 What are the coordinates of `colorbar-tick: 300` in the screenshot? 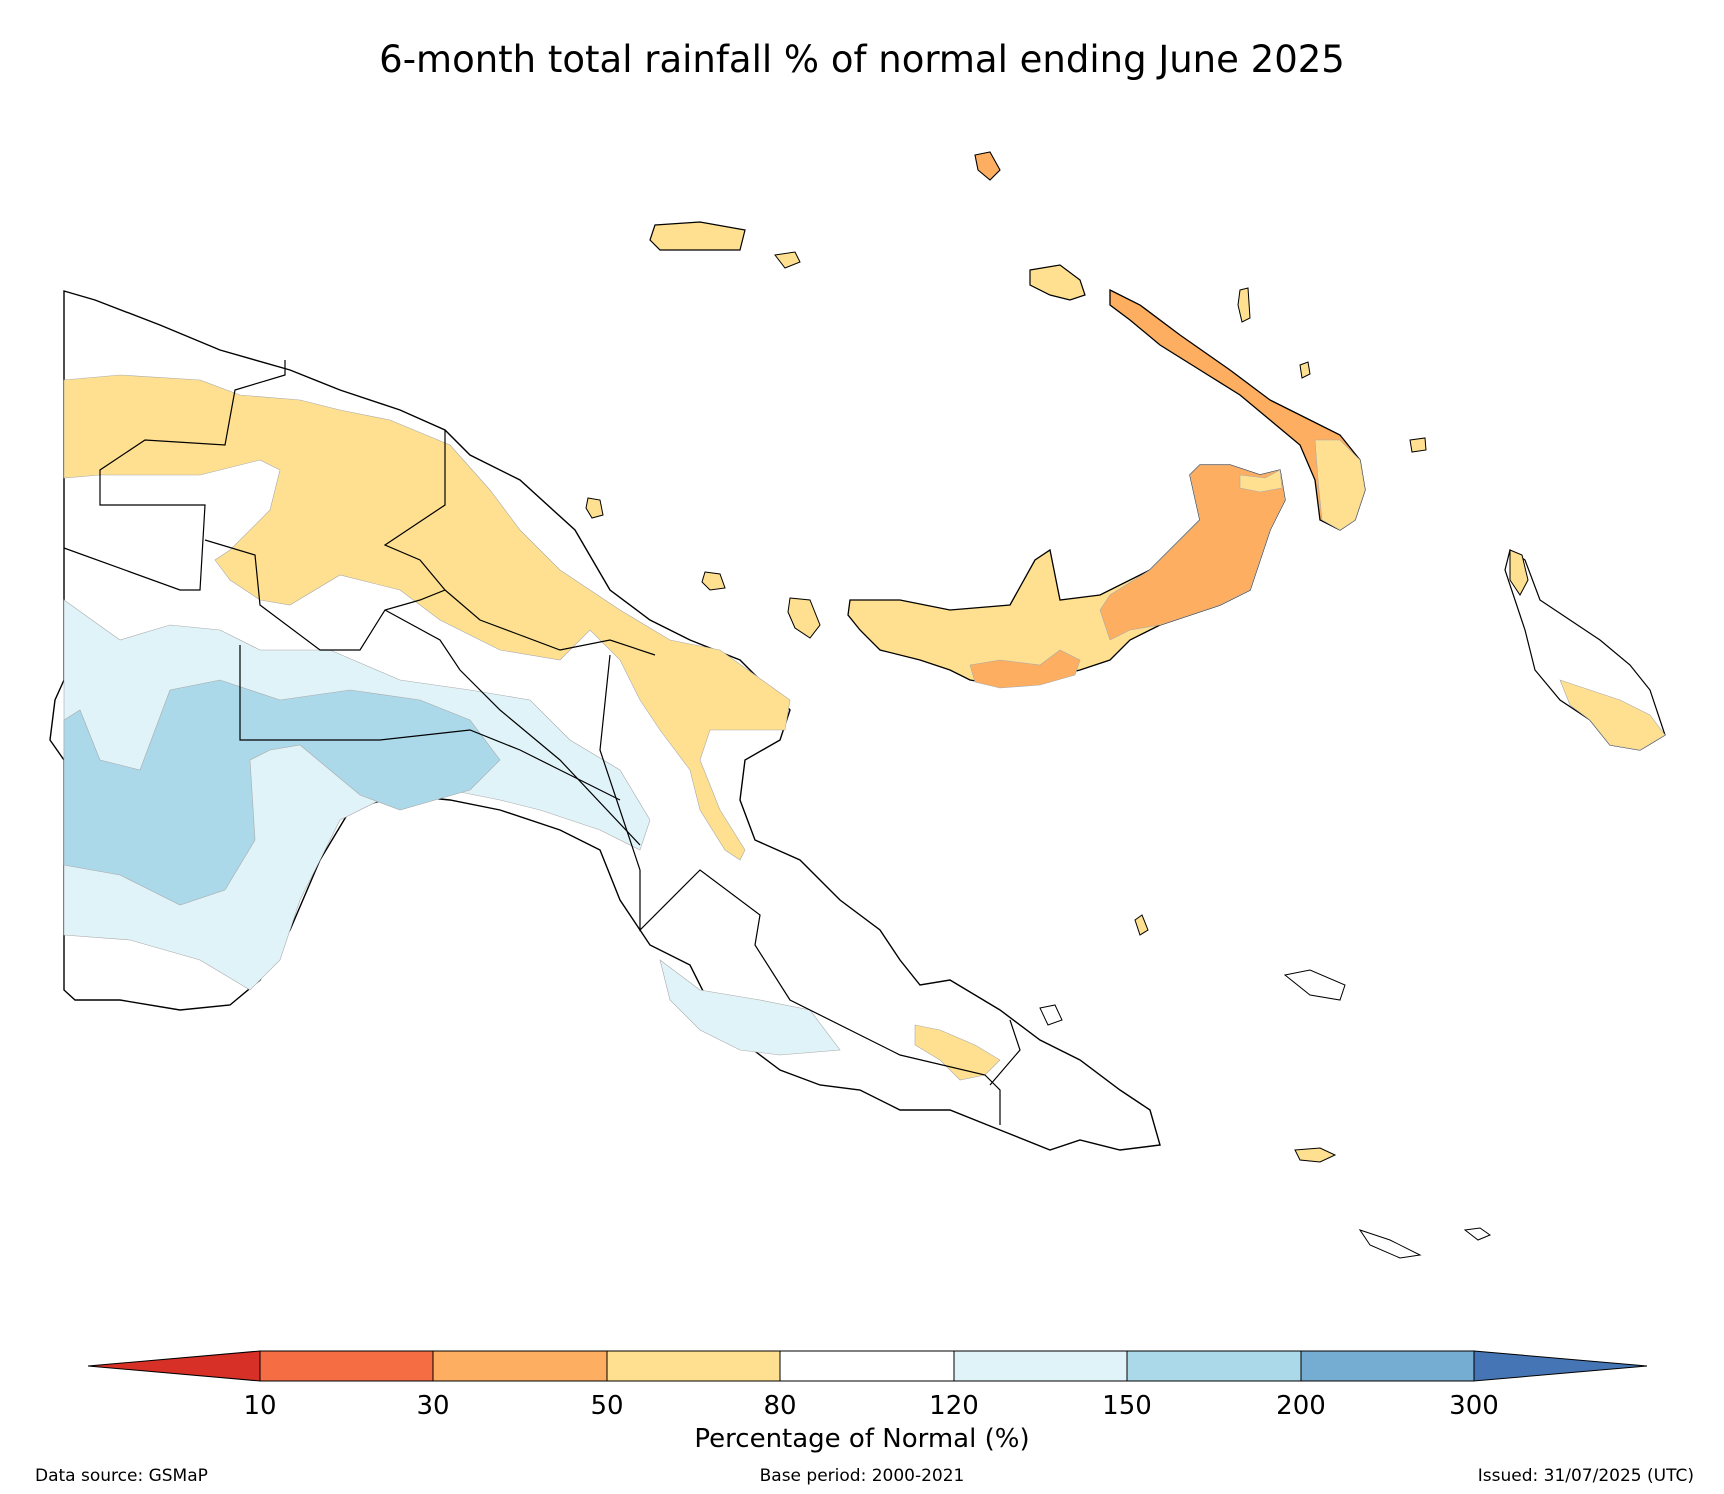 It's located at (1474, 1406).